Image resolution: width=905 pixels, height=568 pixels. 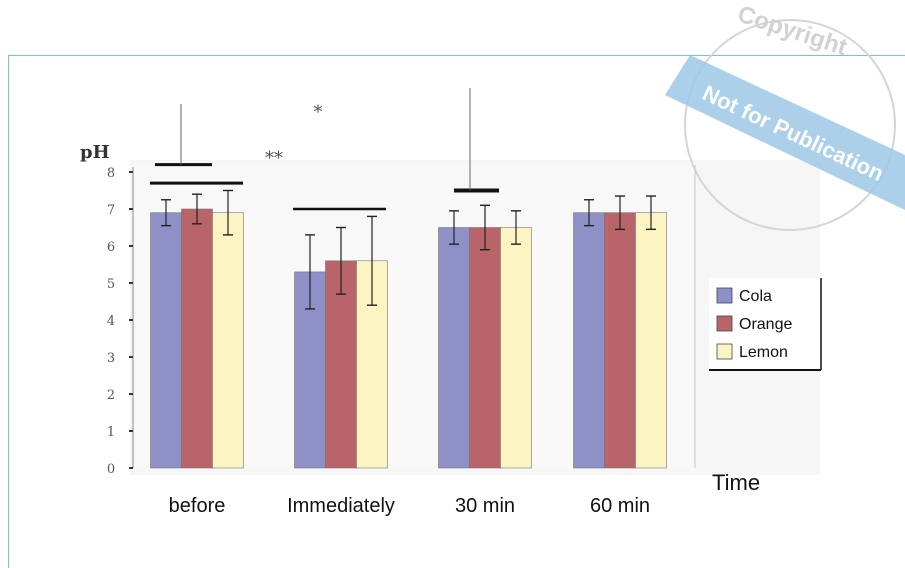 What do you see at coordinates (724, 323) in the screenshot?
I see `legend-swatch-orange` at bounding box center [724, 323].